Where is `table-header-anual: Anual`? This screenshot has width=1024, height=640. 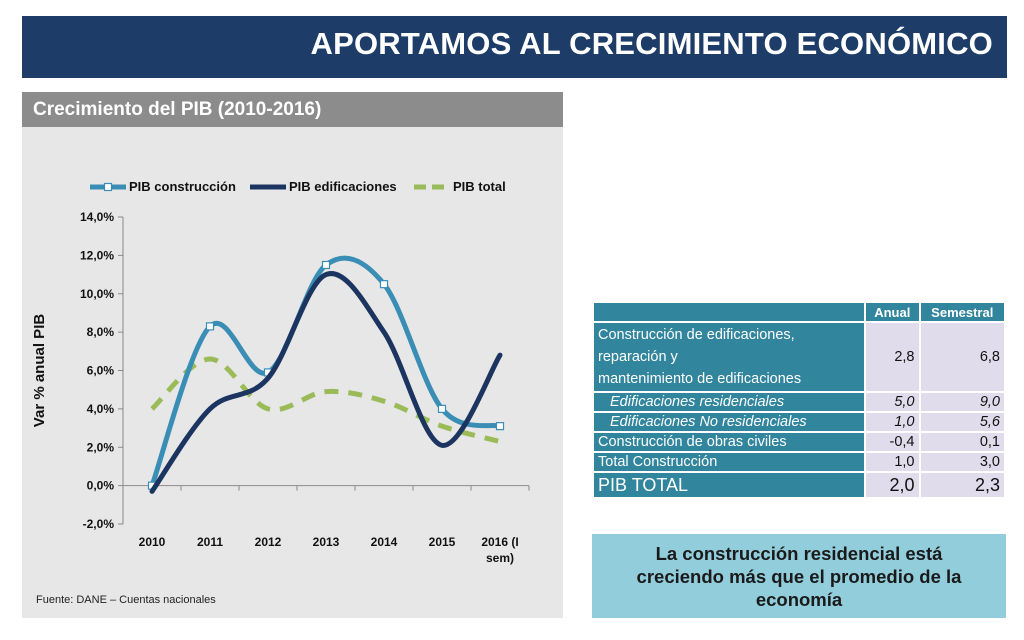 table-header-anual: Anual is located at coordinates (892, 312).